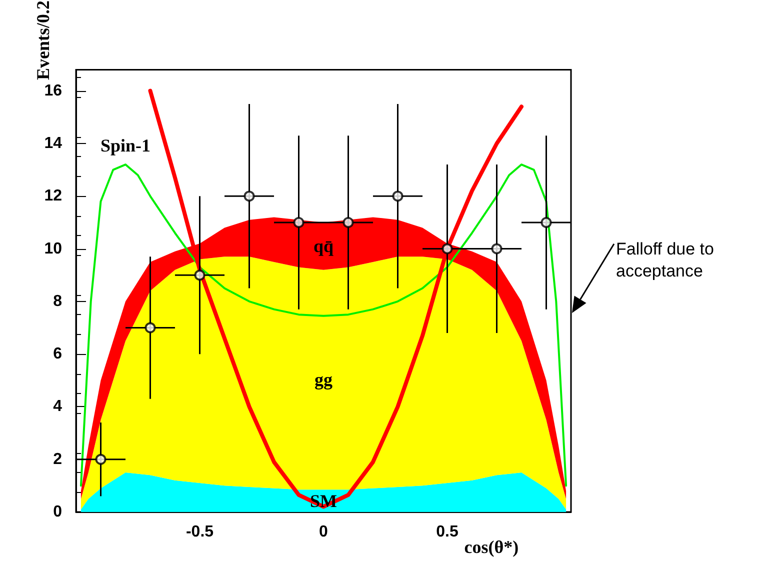 The image size is (773, 561). Describe the element at coordinates (200, 532) in the screenshot. I see `x-tick-label: -0.5` at that location.